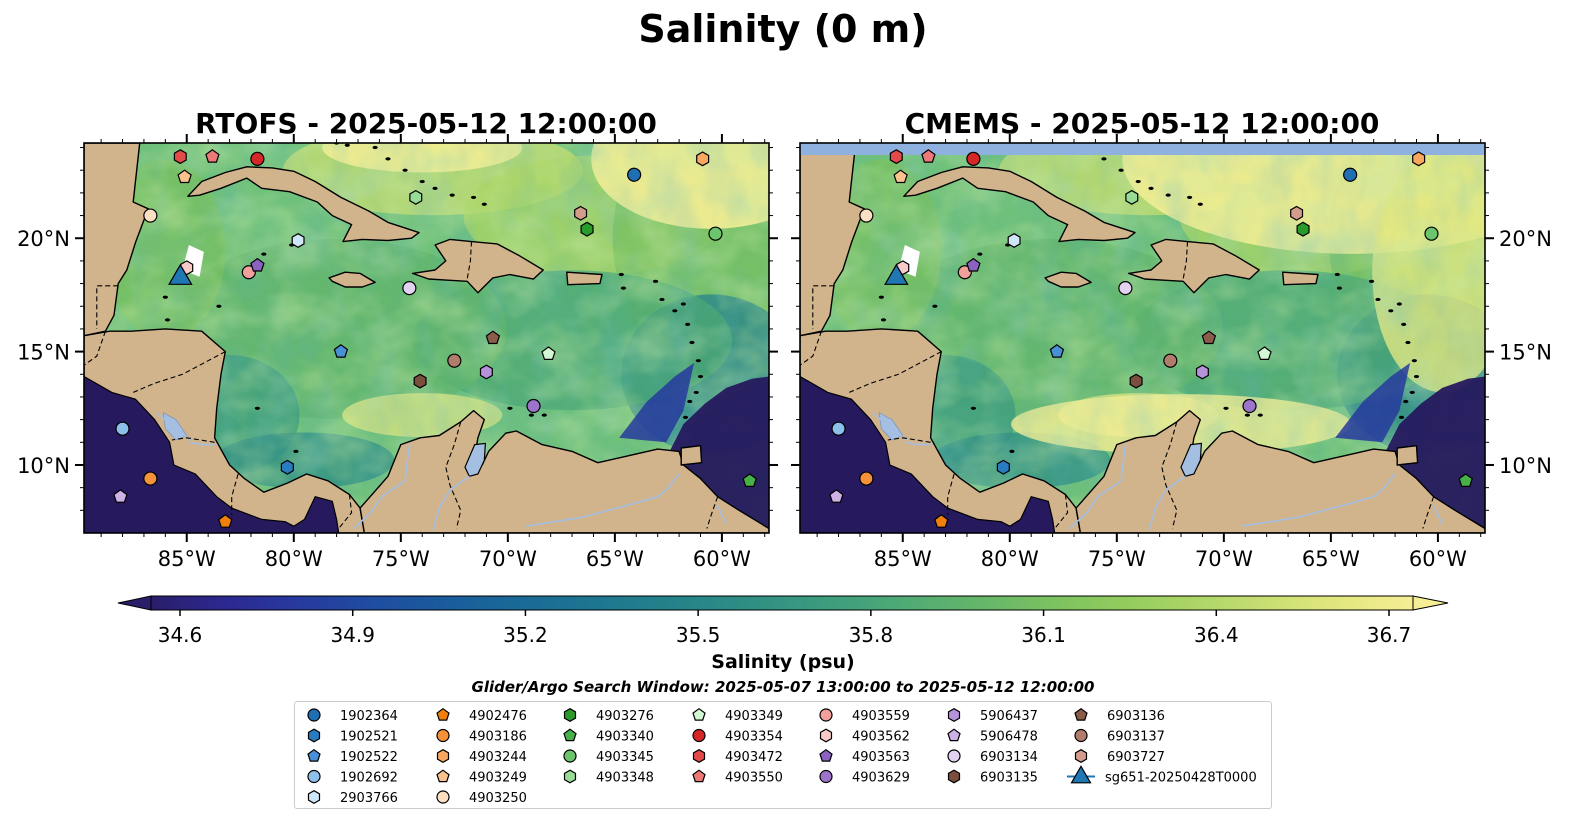  I want to click on legend-label: 4903348, so click(625, 778).